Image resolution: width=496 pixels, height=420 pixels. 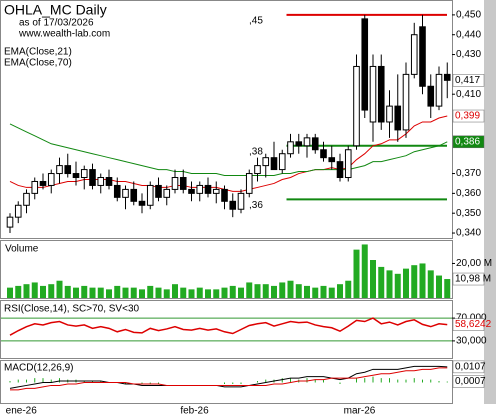 I want to click on x-tick-label: mar-26, so click(x=360, y=411).